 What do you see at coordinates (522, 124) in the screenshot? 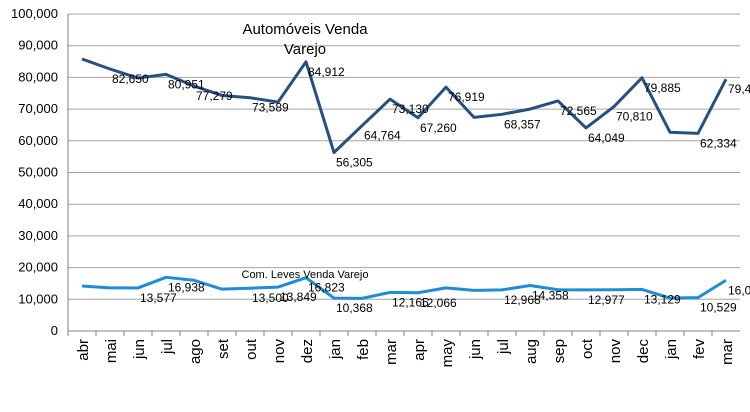
I see `data-label: 68,357` at bounding box center [522, 124].